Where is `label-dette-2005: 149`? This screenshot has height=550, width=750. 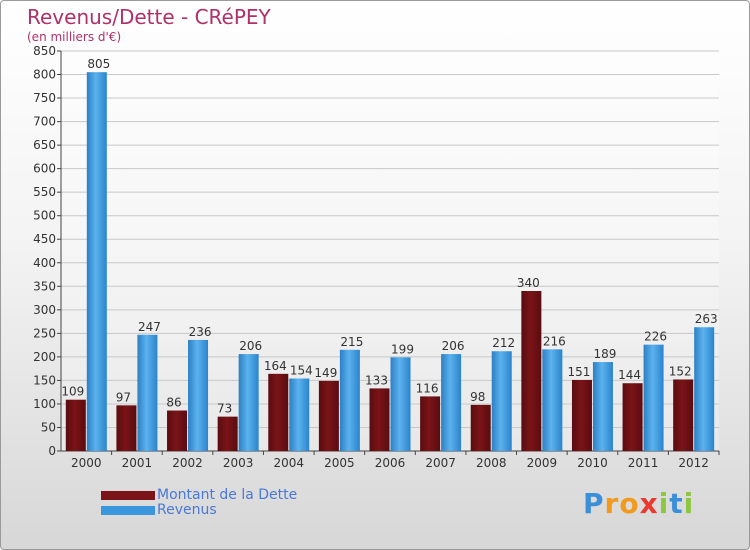
label-dette-2005: 149 is located at coordinates (325, 373).